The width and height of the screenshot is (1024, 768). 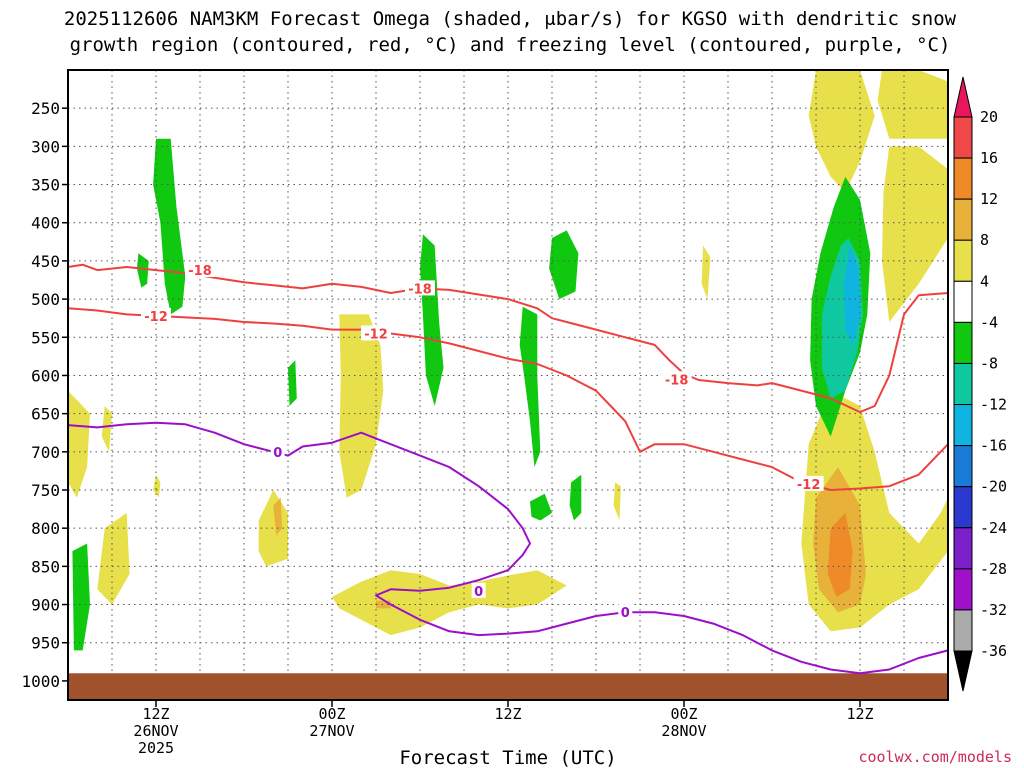 I want to click on contour-label-freezing-level-0-7: 0, so click(x=478, y=592).